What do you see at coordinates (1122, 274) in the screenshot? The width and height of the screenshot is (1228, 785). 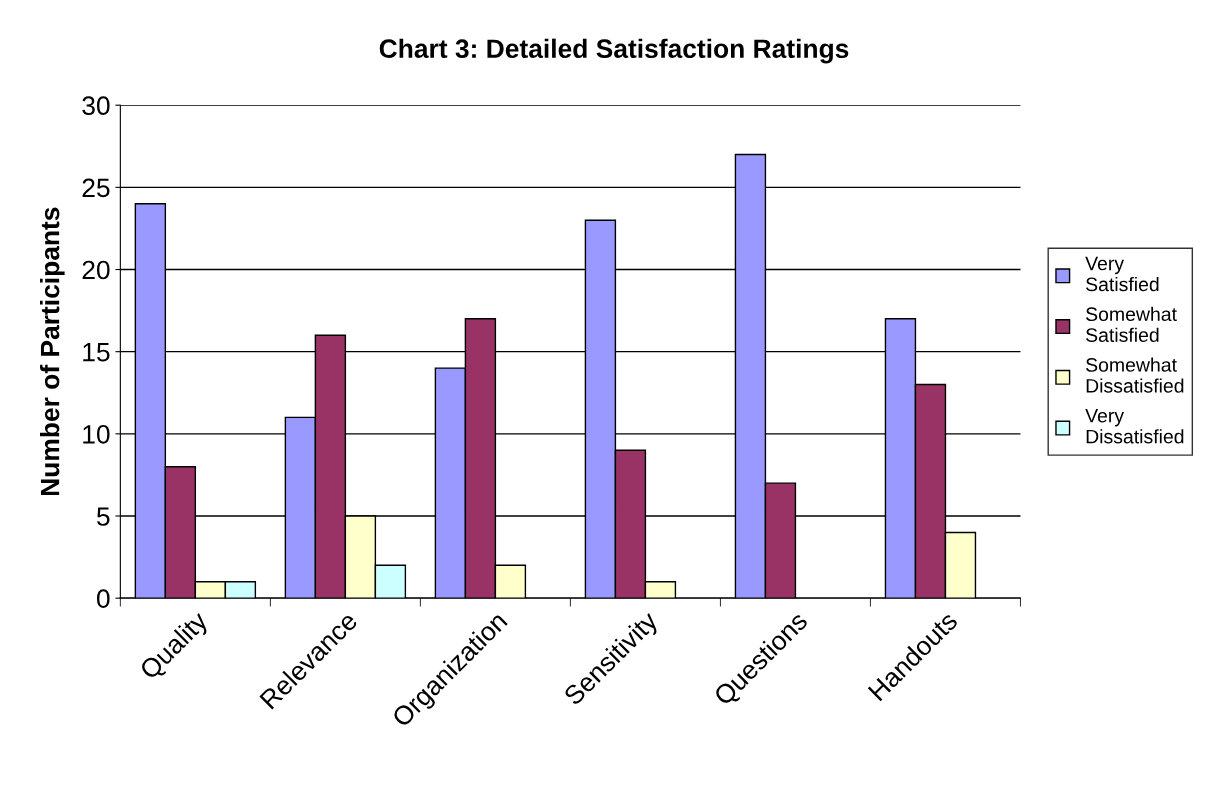 I see `legend-label: Very Satisfied` at bounding box center [1122, 274].